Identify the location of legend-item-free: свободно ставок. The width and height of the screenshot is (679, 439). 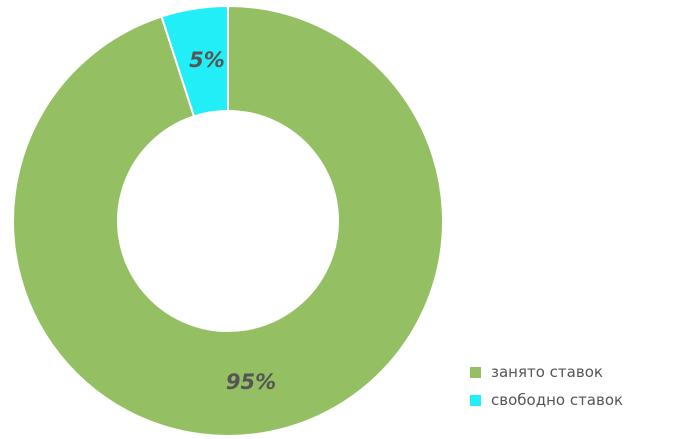
(546, 400).